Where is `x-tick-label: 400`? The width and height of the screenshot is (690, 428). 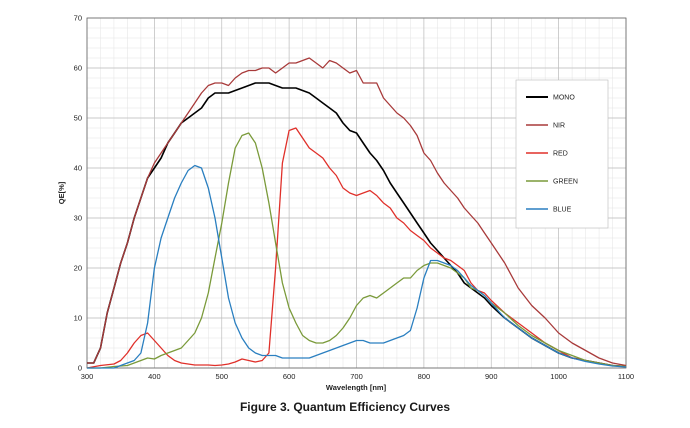 x-tick-label: 400 is located at coordinates (154, 376).